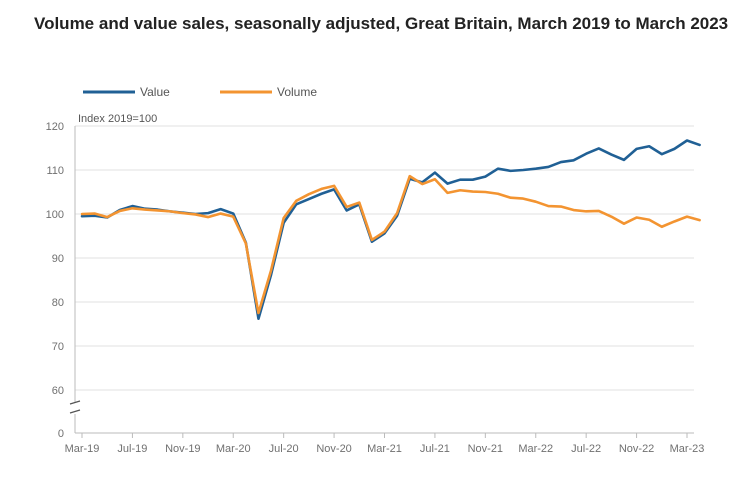  Describe the element at coordinates (82, 449) in the screenshot. I see `x-tick-label: Mar-19` at that location.